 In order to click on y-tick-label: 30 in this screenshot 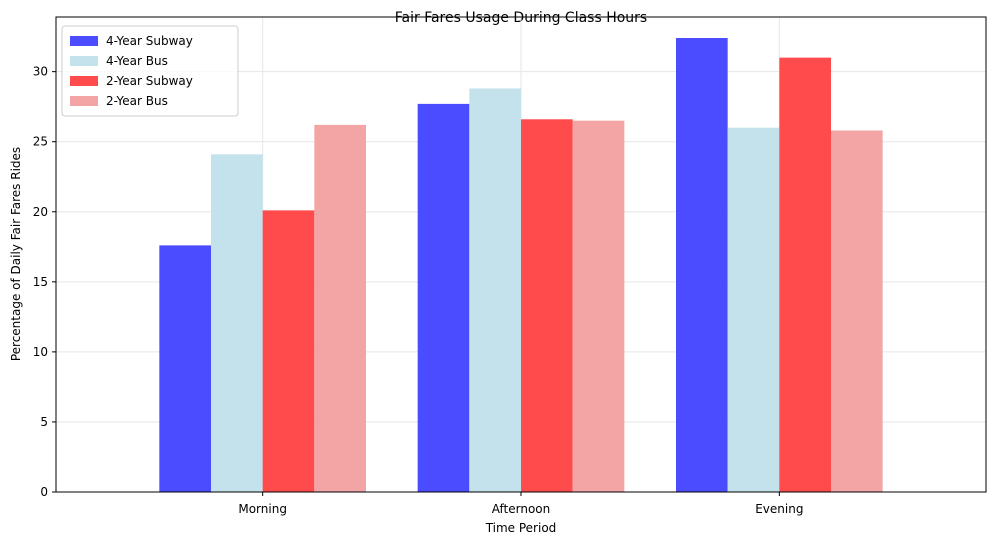, I will do `click(40, 72)`.